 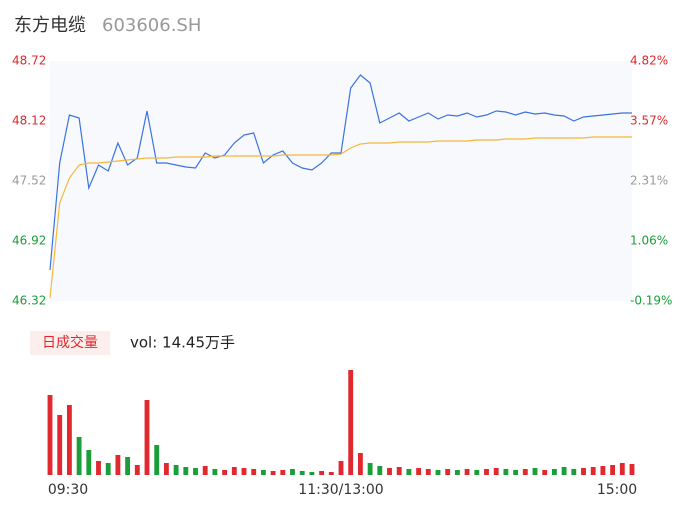 What do you see at coordinates (29, 181) in the screenshot?
I see `y-tick-label: 47.52` at bounding box center [29, 181].